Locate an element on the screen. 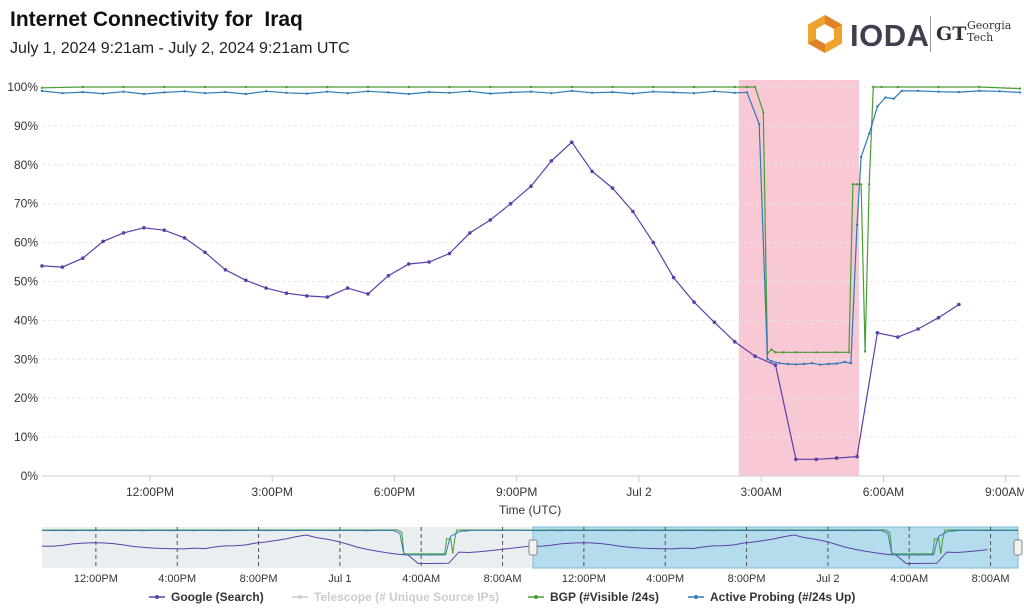 This screenshot has height=614, width=1024. legend-telescope-label: Telescope (# Unique Source IPs) is located at coordinates (407, 597).